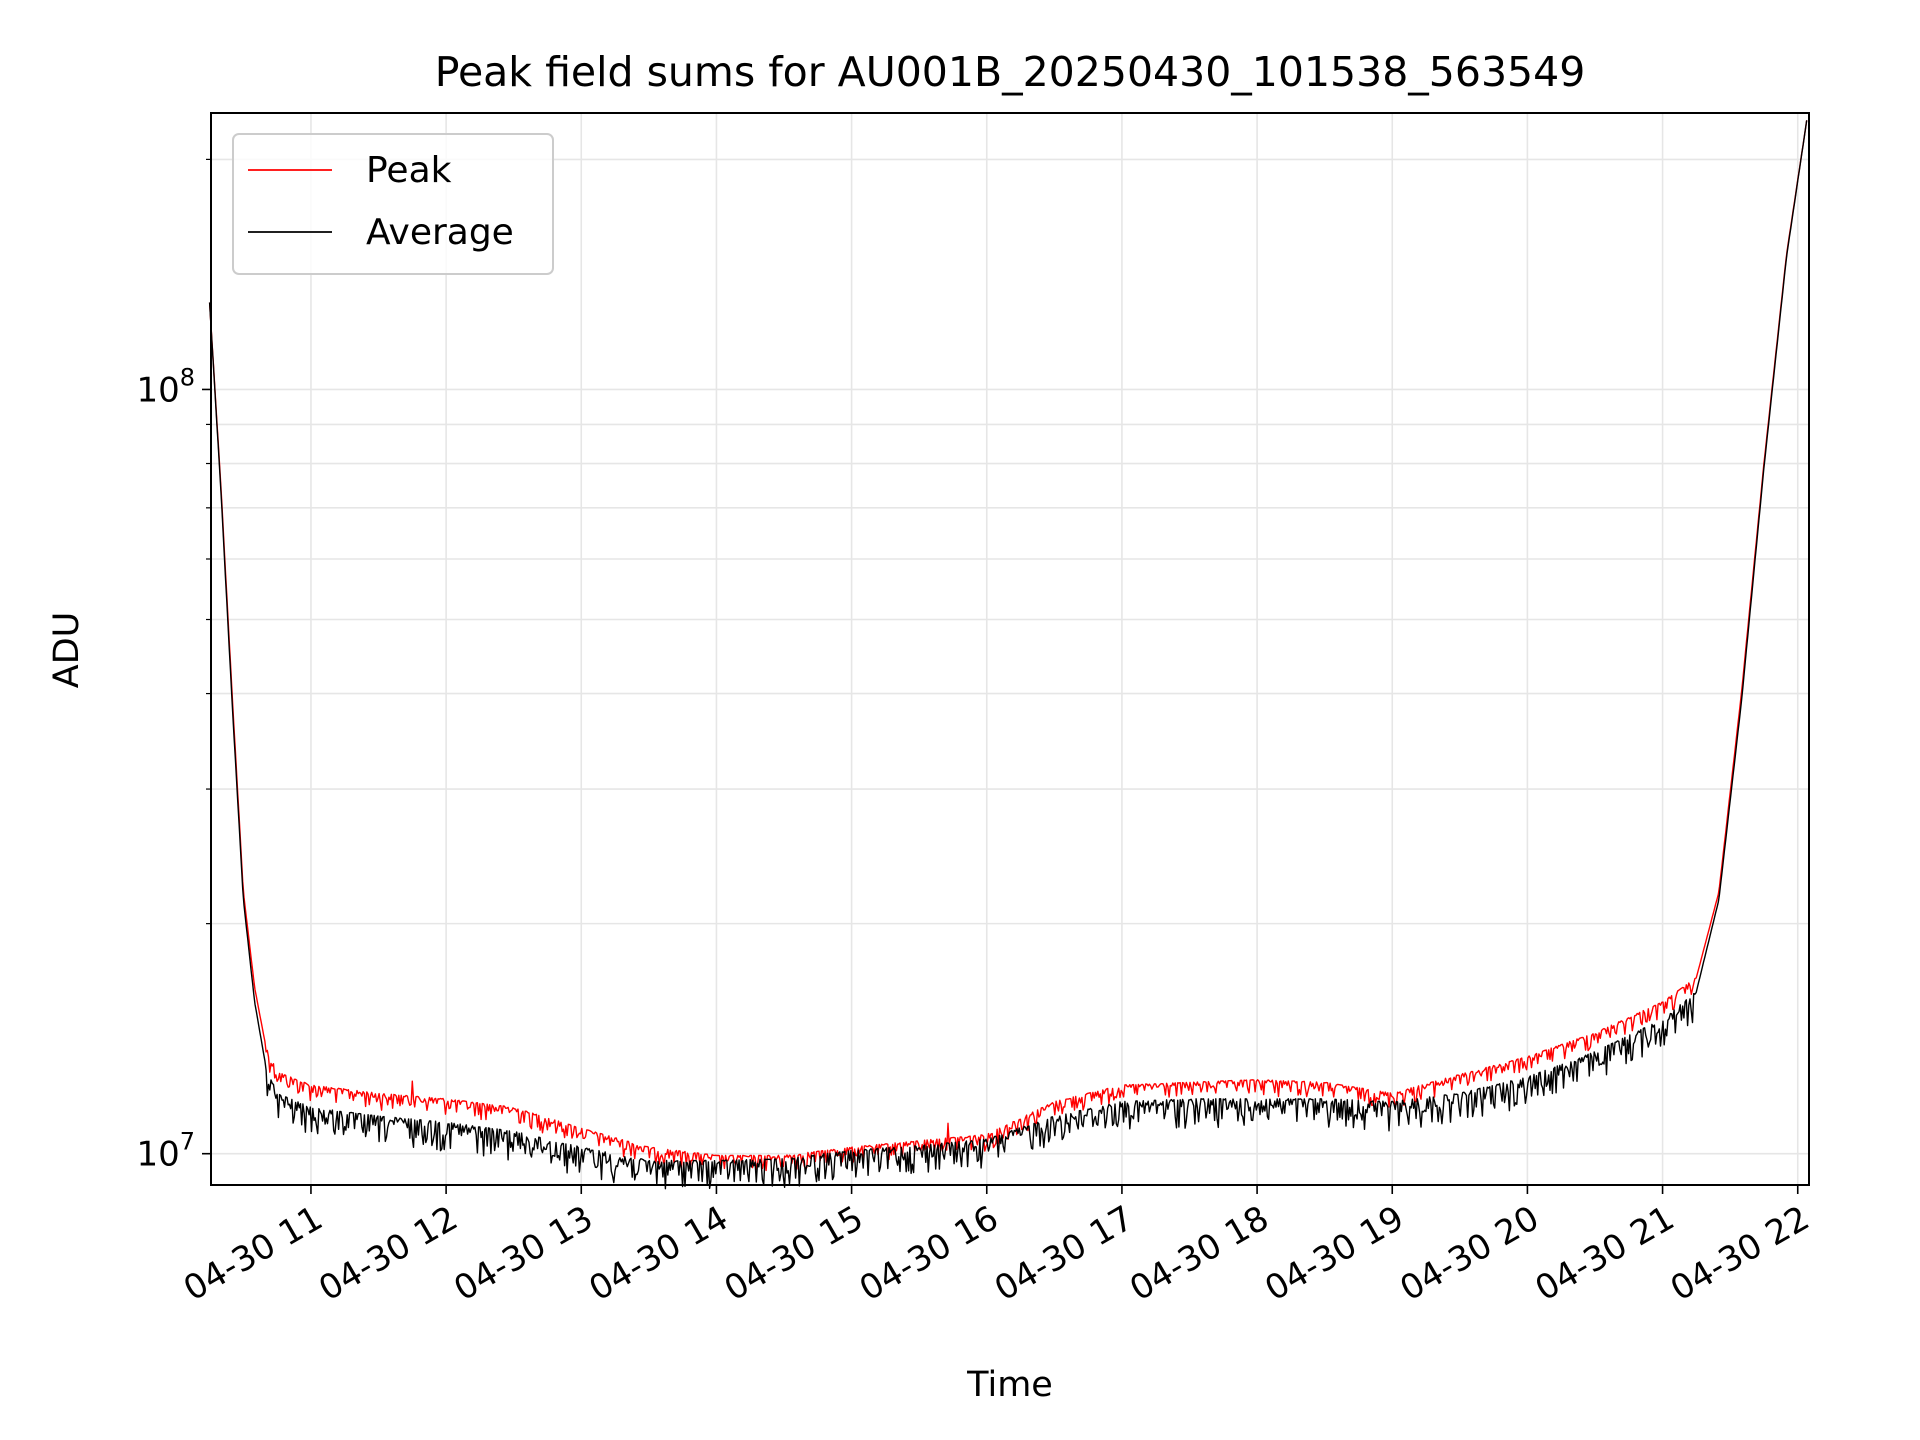 The width and height of the screenshot is (1920, 1440). I want to click on y-tick-label: 10⁸, so click(165, 386).